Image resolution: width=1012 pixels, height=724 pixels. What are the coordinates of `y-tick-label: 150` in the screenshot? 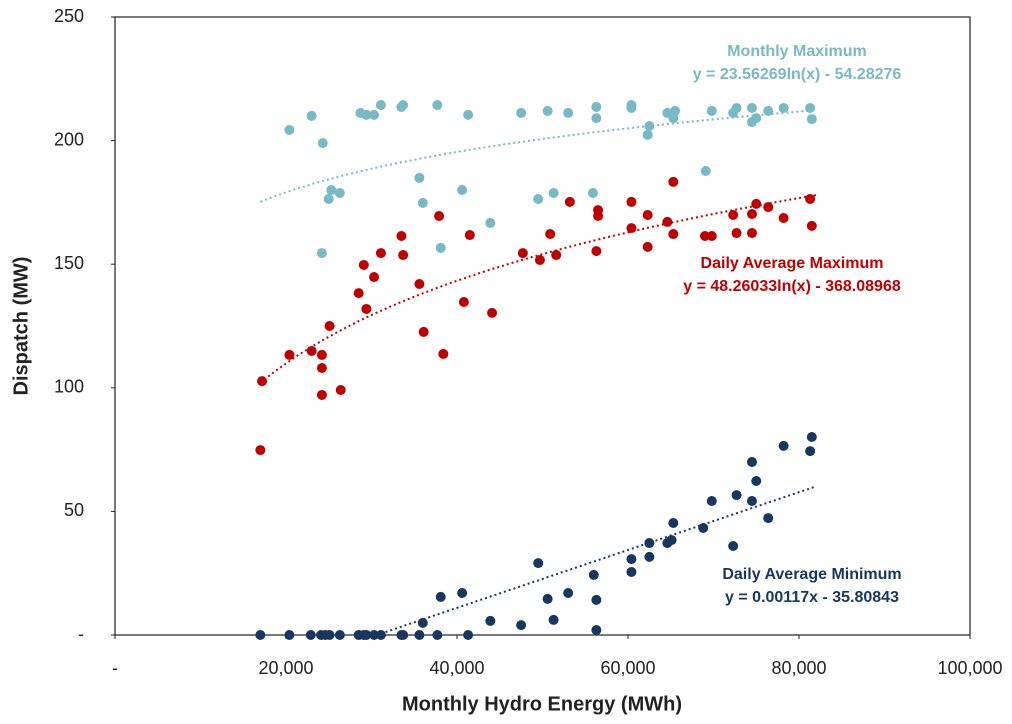 It's located at (69, 263).